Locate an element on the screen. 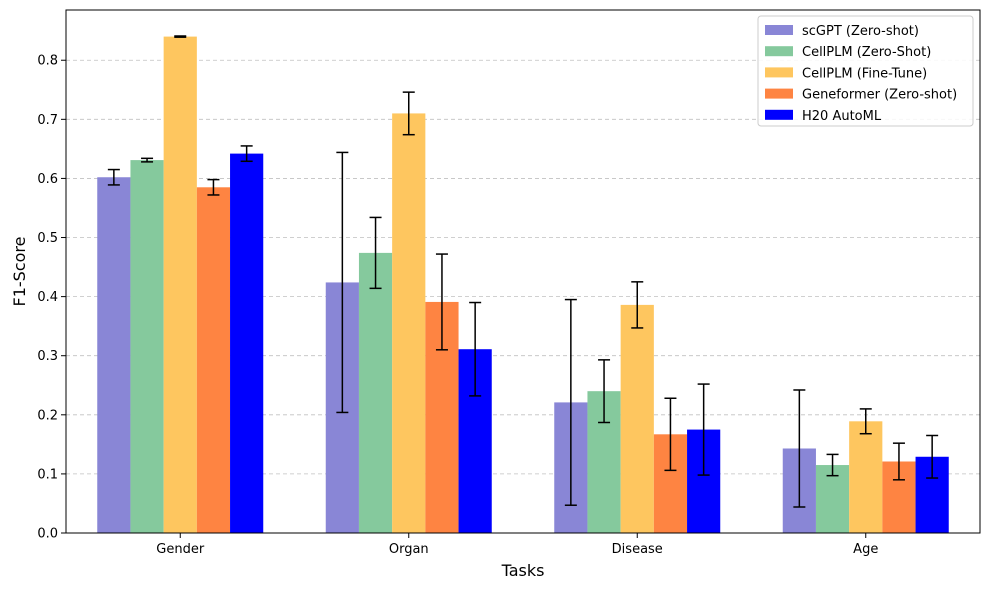 The image size is (989, 590). x-axis: Gender Organ Disease Age is located at coordinates (517, 545).